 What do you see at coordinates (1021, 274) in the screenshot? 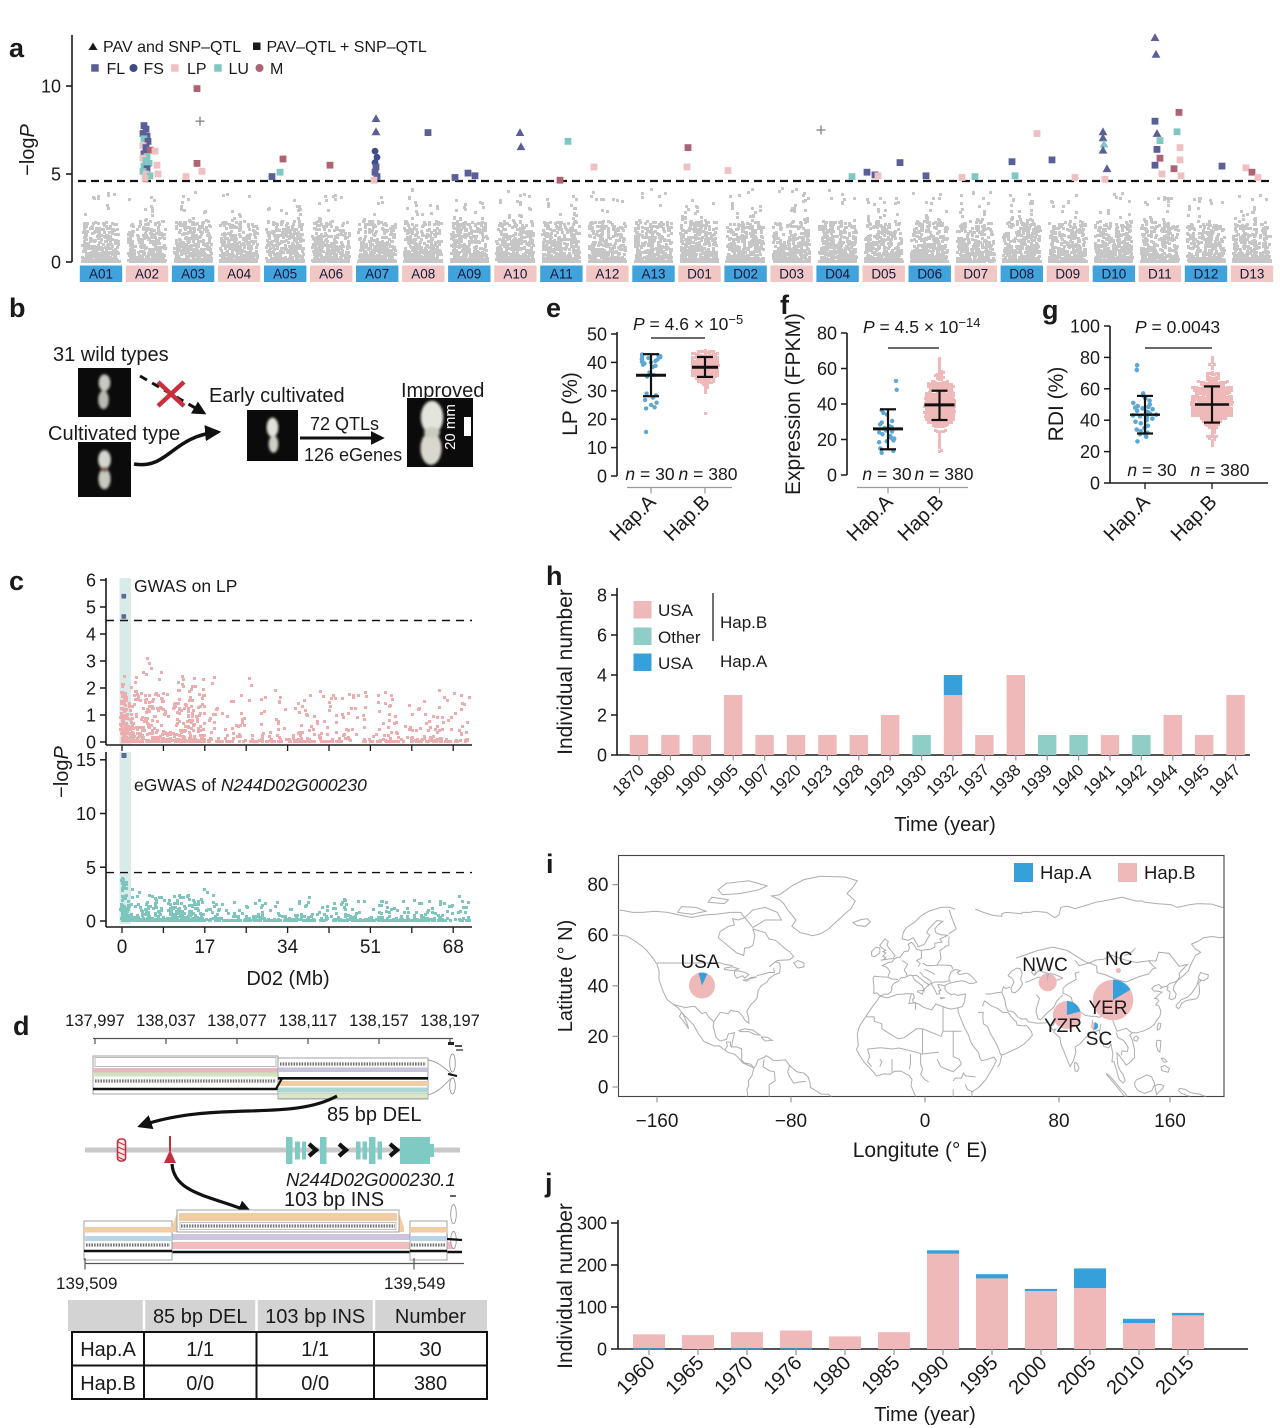
I see `svg-text: D08` at bounding box center [1021, 274].